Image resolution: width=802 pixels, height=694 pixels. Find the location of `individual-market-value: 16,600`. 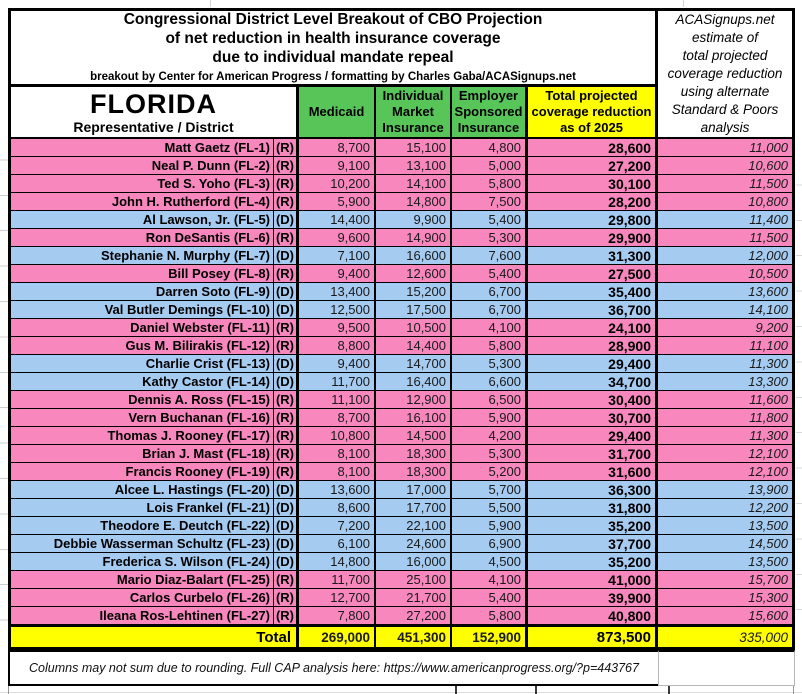

individual-market-value: 16,600 is located at coordinates (414, 256).